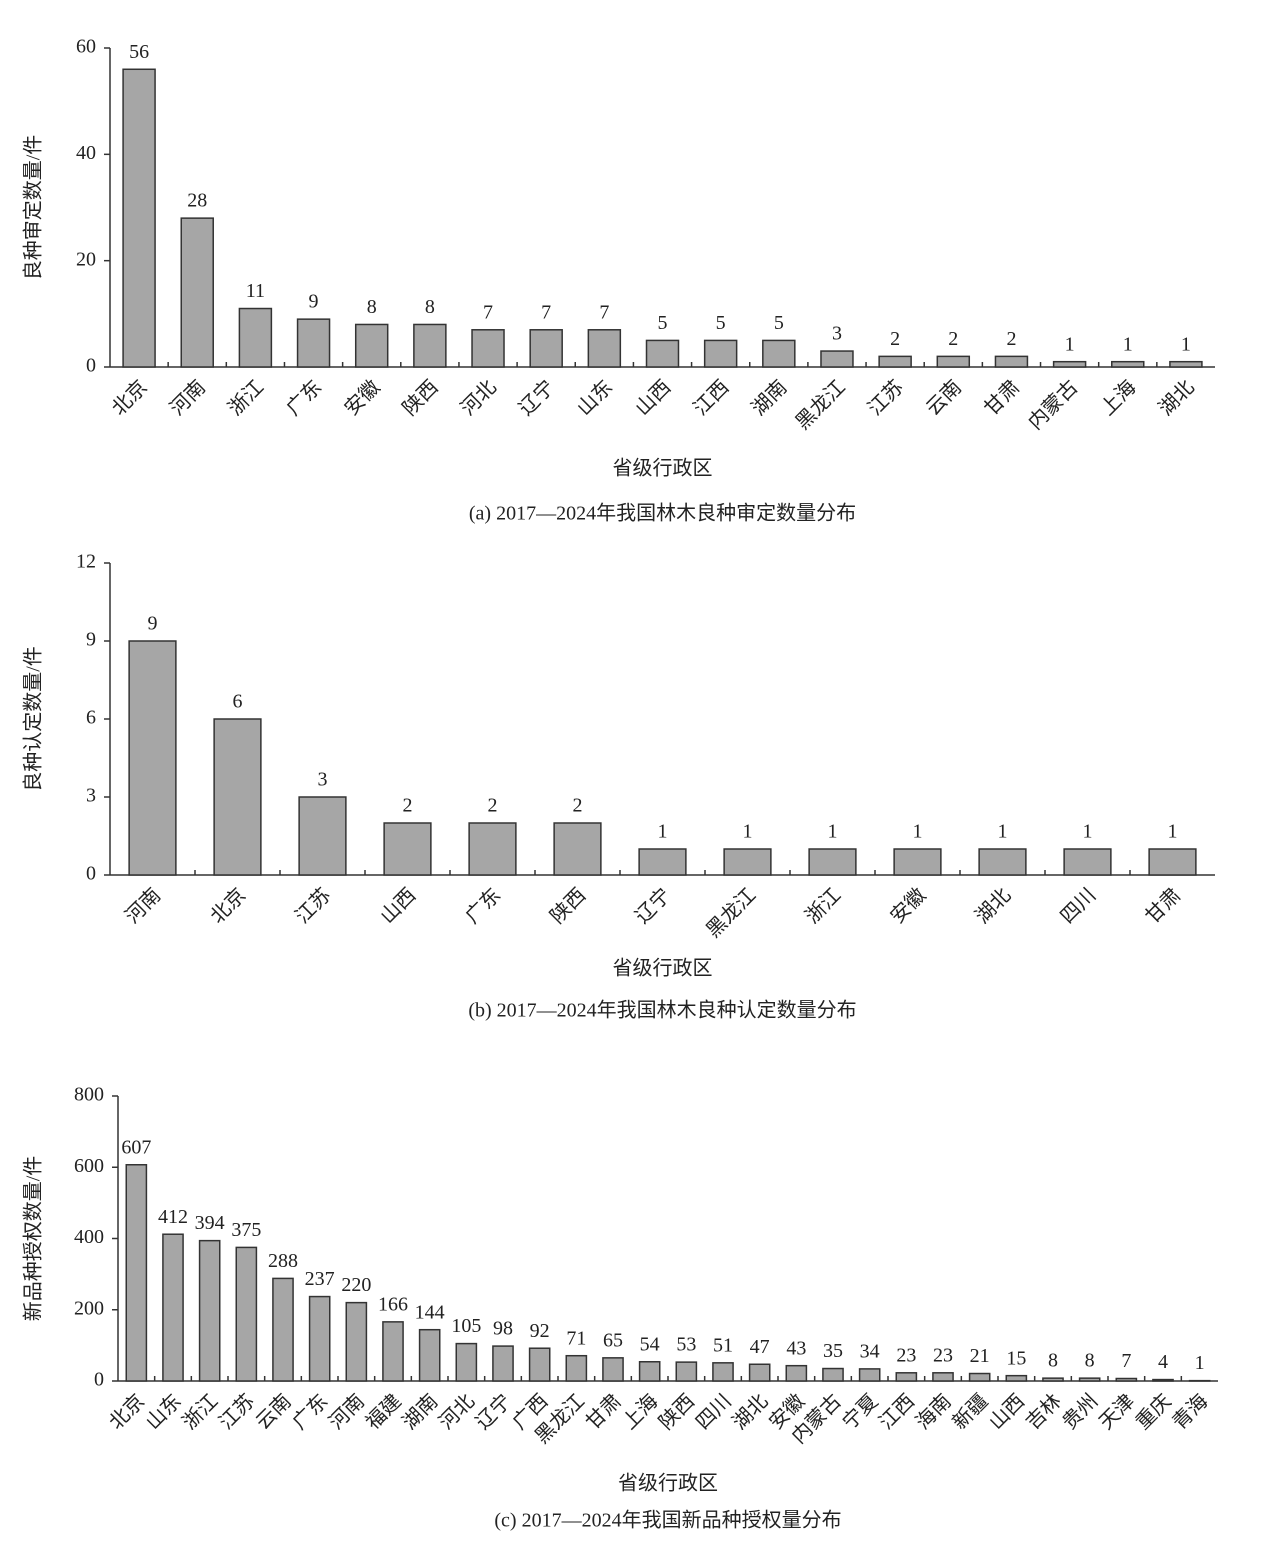  I want to click on y-tick-label: 12, so click(86, 562).